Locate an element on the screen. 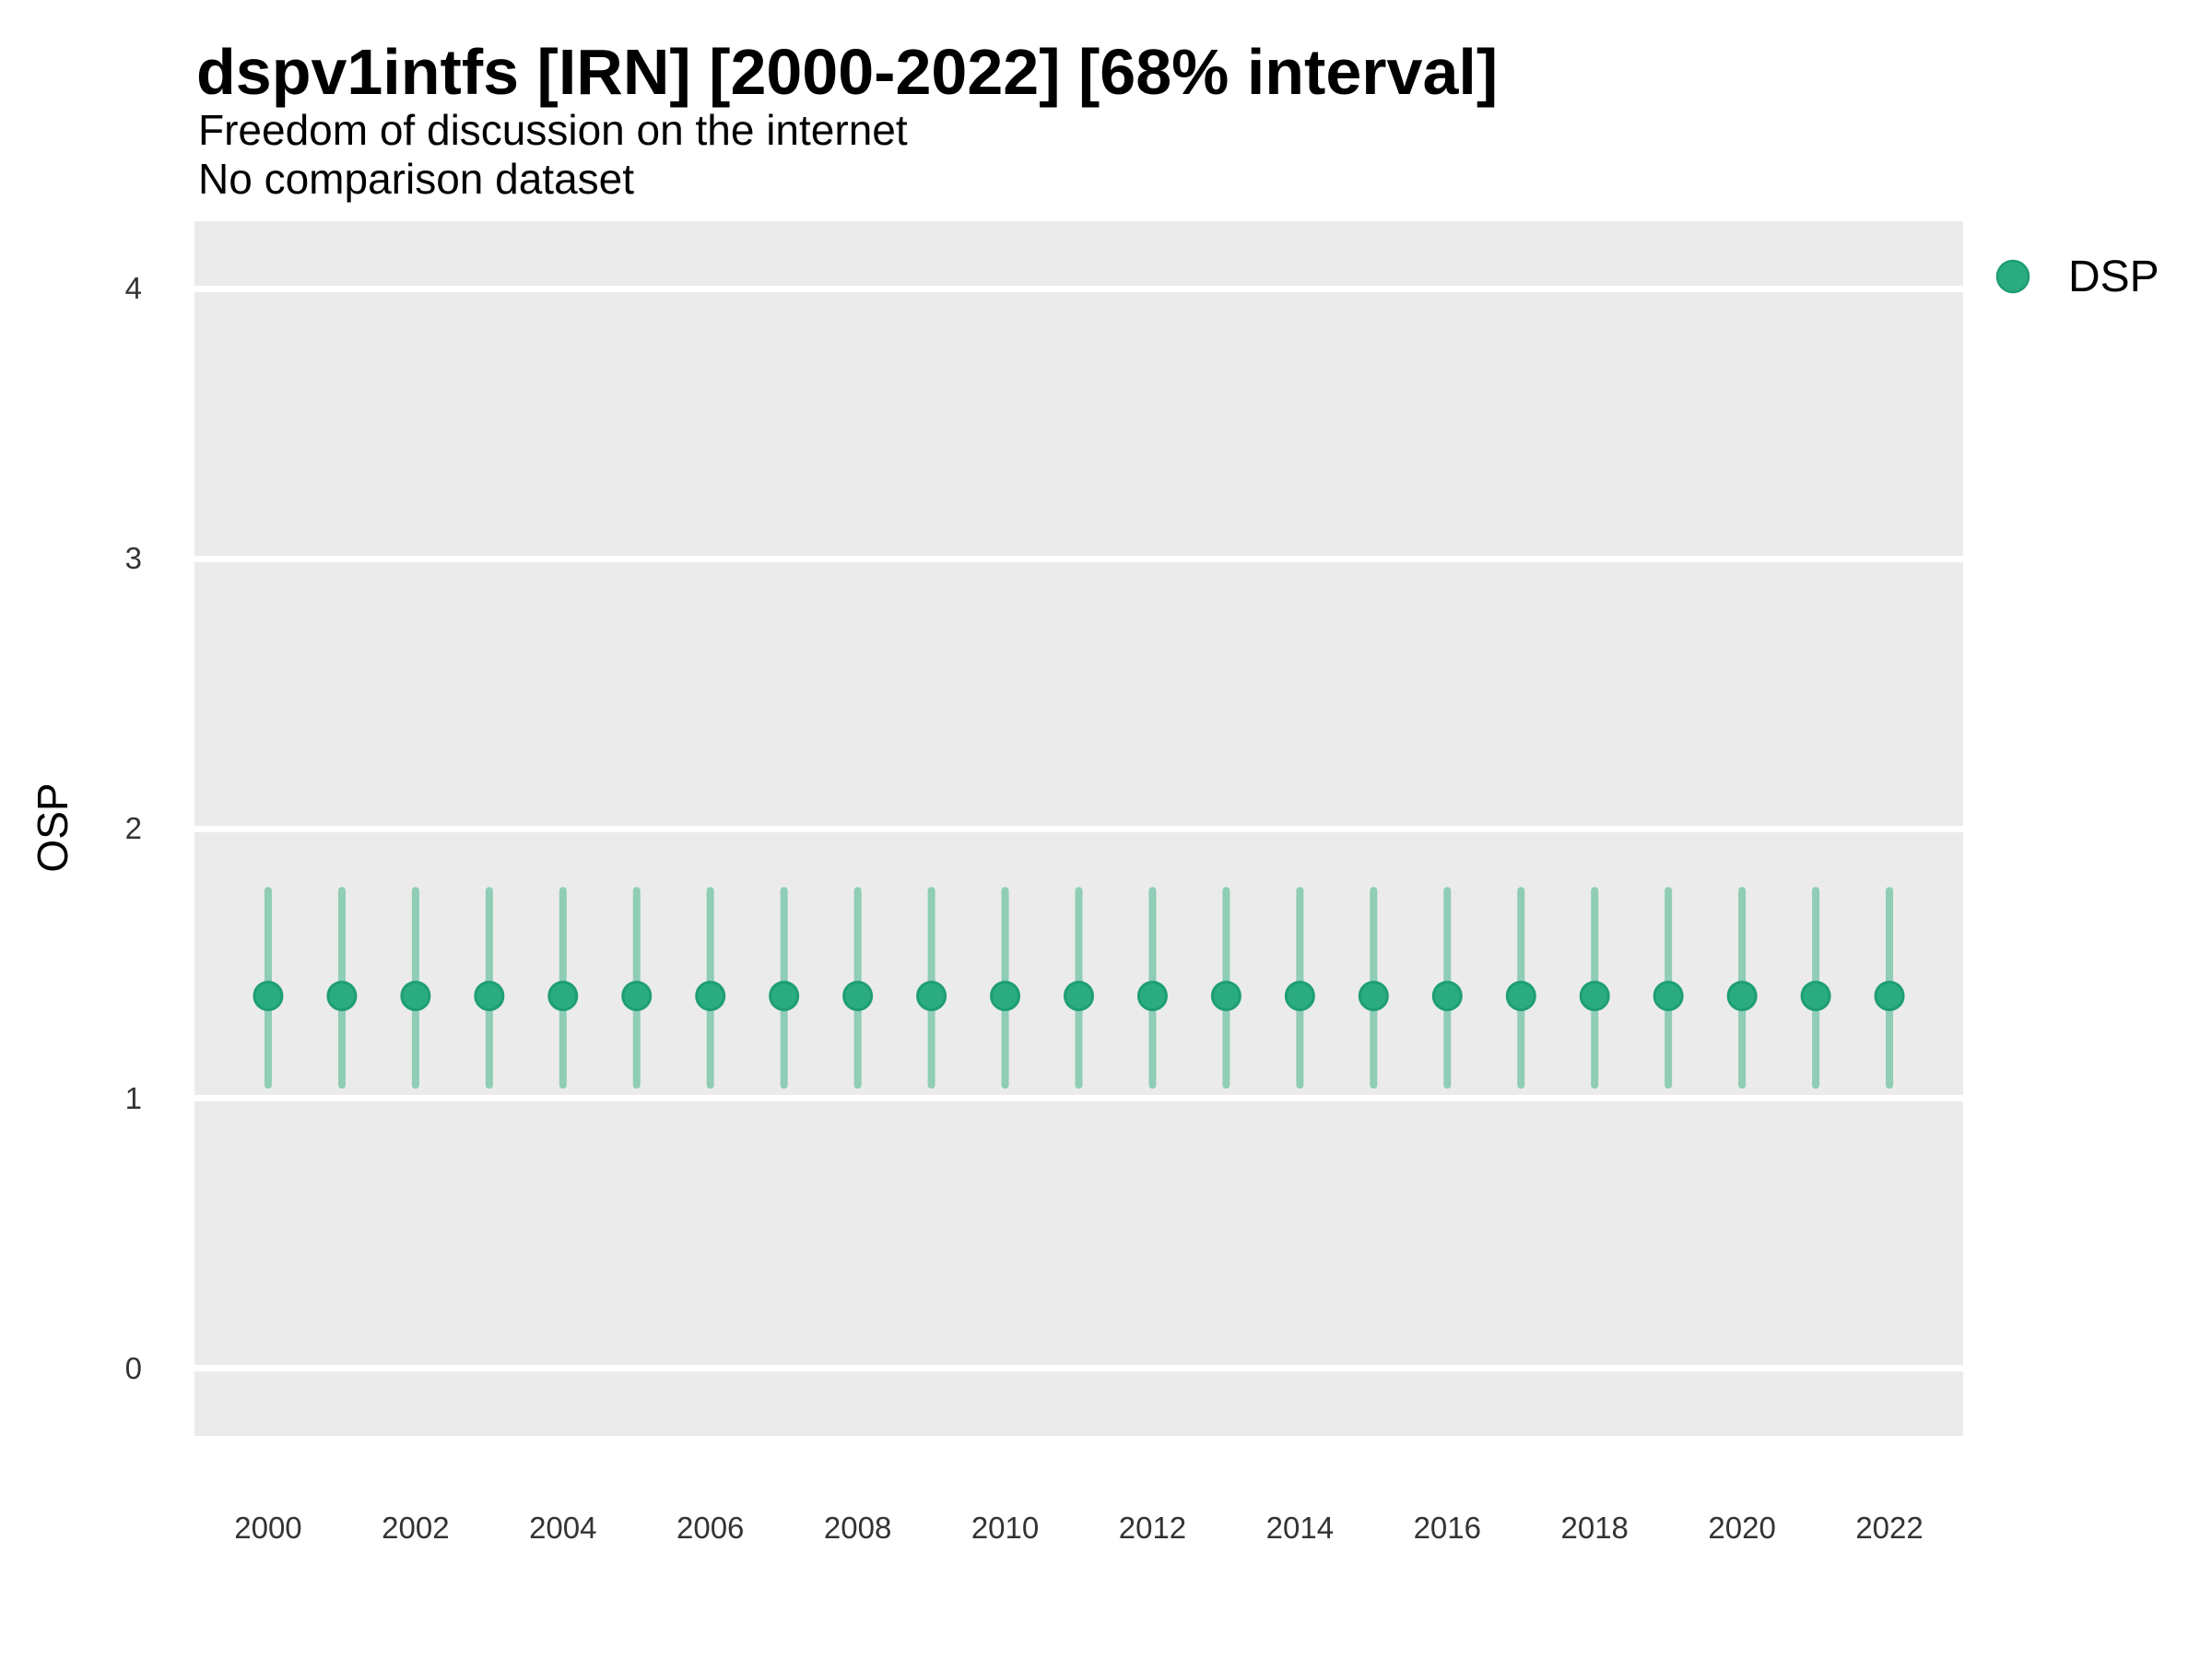  point-DSP-2017 is located at coordinates (1520, 996).